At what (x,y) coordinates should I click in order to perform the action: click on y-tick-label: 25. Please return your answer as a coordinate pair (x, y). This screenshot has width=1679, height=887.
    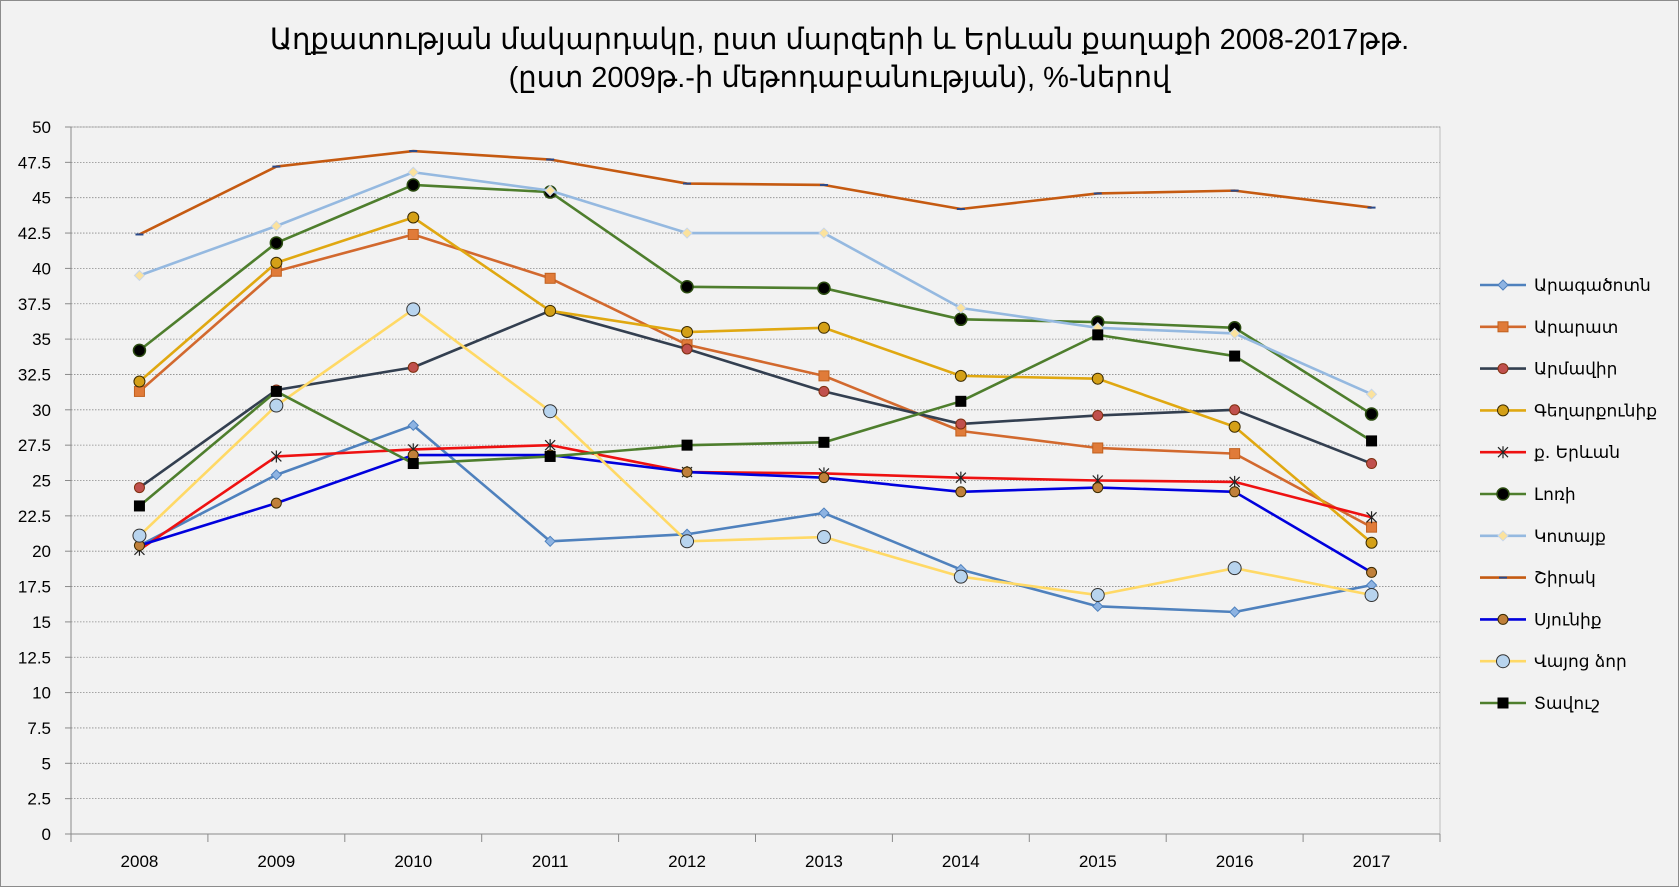
    Looking at the image, I should click on (41, 481).